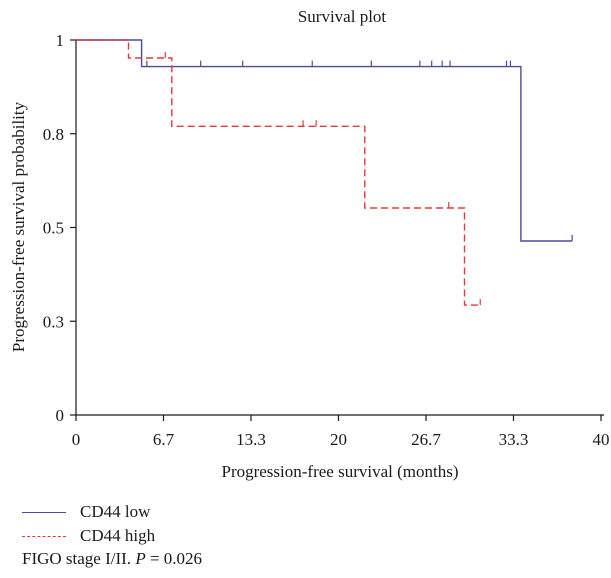 This screenshot has height=578, width=611. Describe the element at coordinates (115, 511) in the screenshot. I see `legend-label: CD44 low` at that location.